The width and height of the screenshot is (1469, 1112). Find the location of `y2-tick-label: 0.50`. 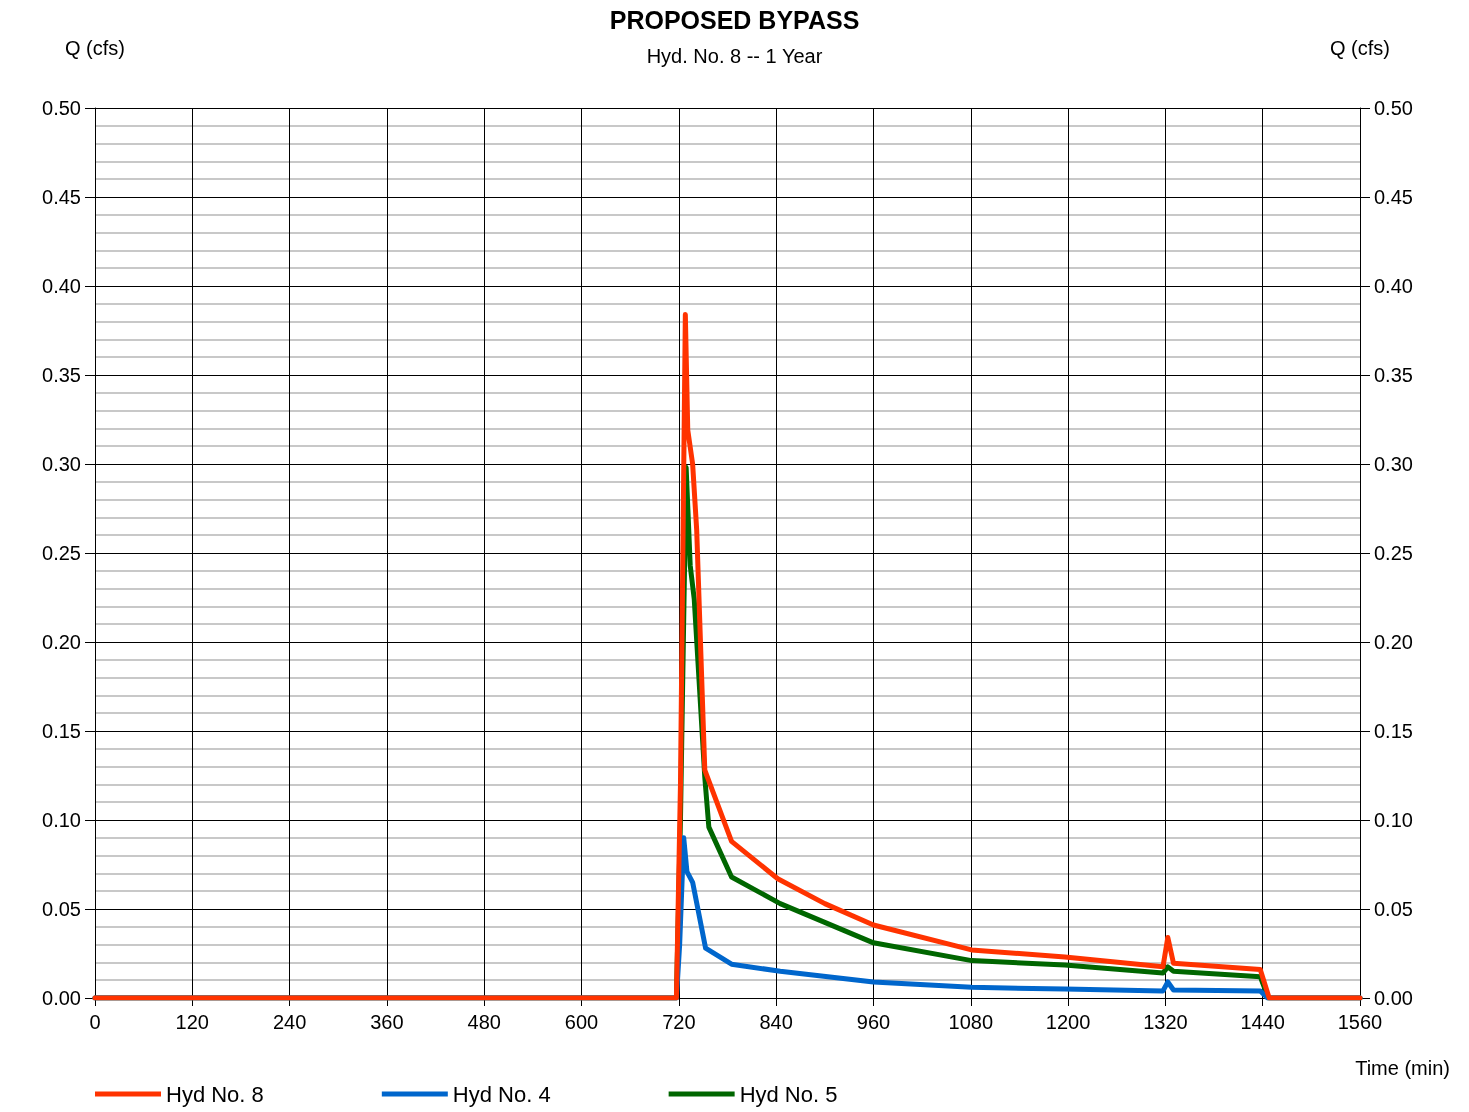

y2-tick-label: 0.50 is located at coordinates (1393, 108).